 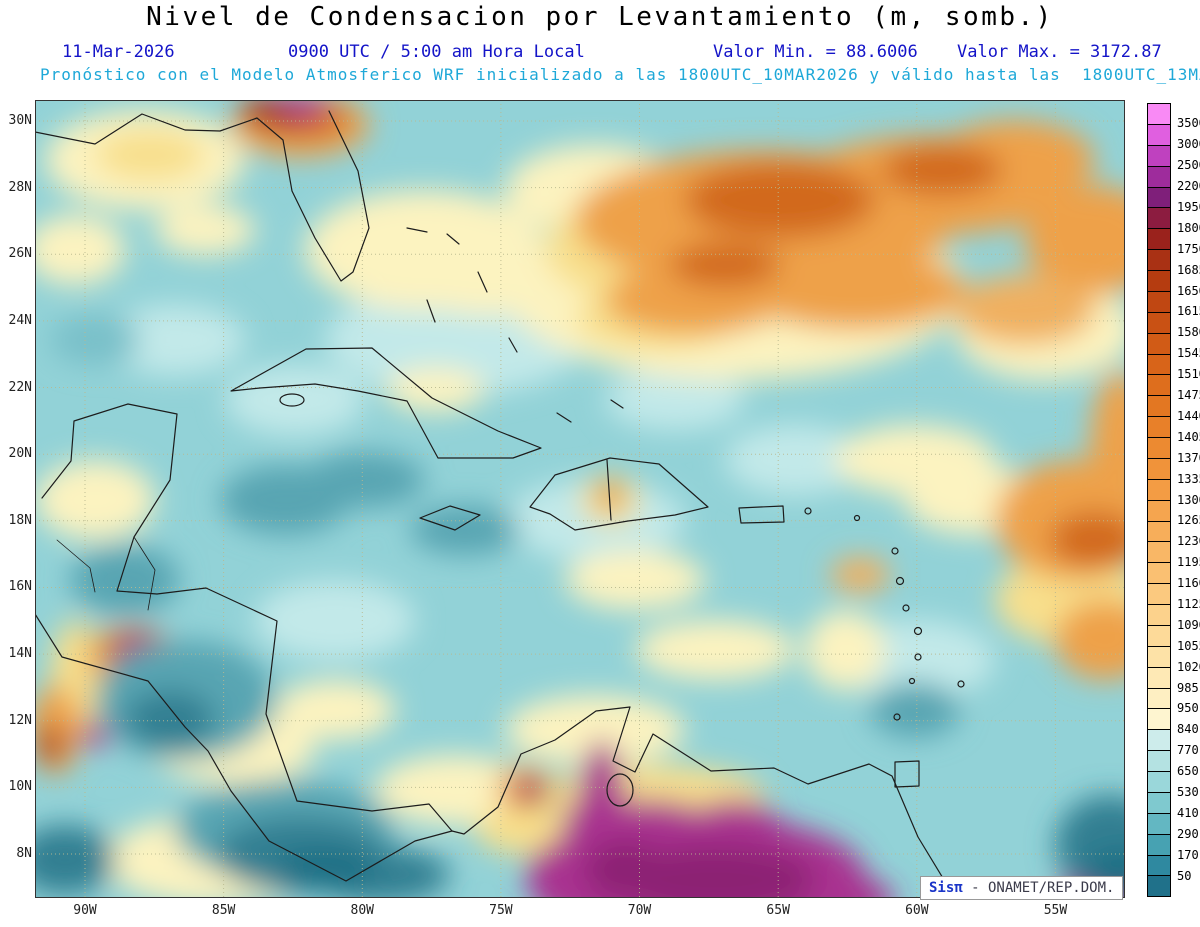 What do you see at coordinates (1188, 206) in the screenshot?
I see `colorbar-value: 1950` at bounding box center [1188, 206].